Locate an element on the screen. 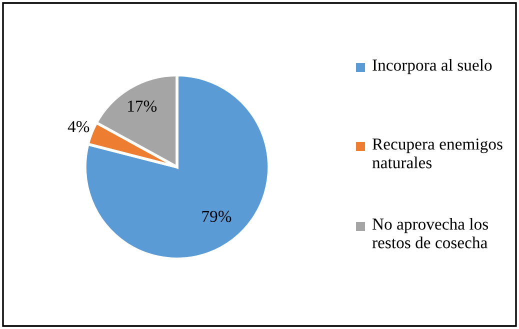 Image resolution: width=519 pixels, height=329 pixels. legend-label: No aprovecha los restos de cosecha is located at coordinates (430, 233).